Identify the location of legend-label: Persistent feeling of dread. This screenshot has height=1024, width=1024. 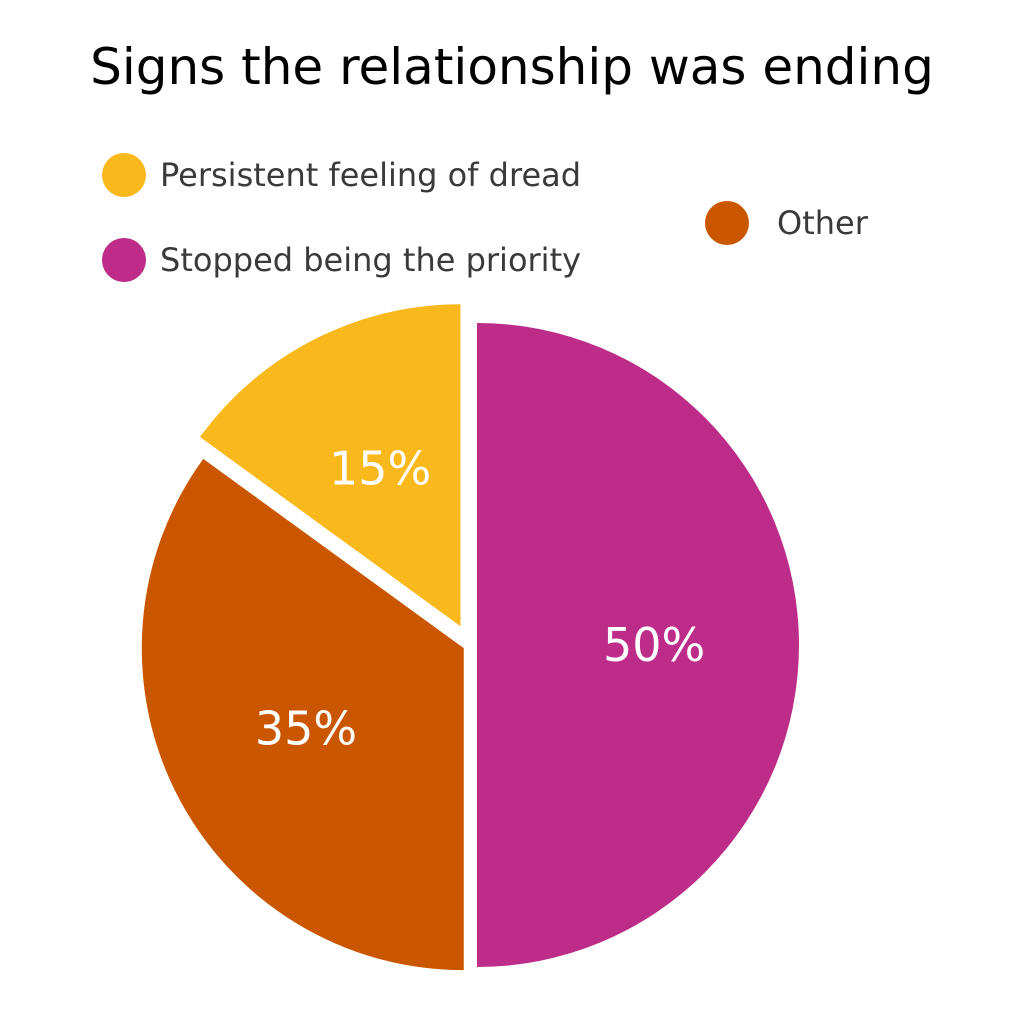
(371, 175).